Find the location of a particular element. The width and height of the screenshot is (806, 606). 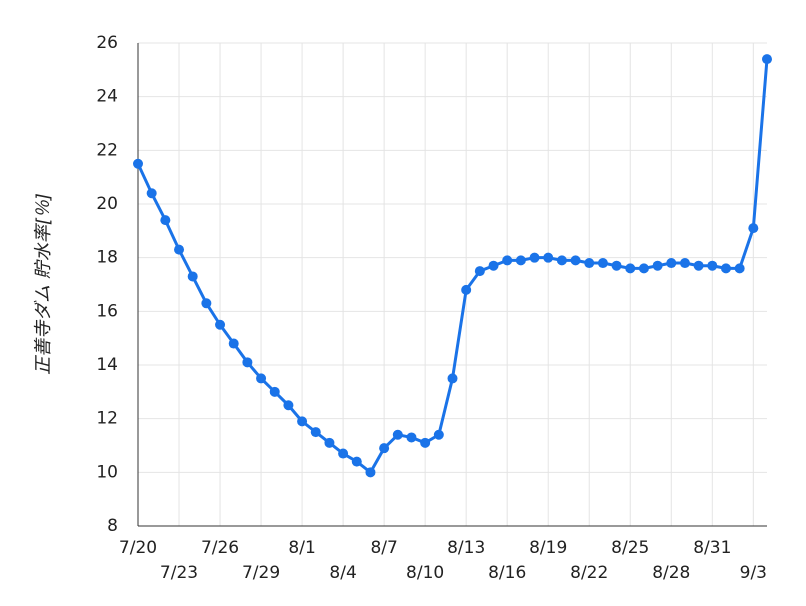

x-tick-label: 7/29 is located at coordinates (261, 573).